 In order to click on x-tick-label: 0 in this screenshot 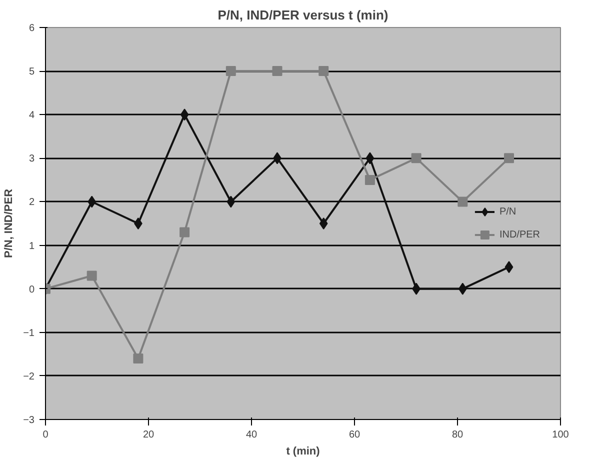, I will do `click(45, 435)`.